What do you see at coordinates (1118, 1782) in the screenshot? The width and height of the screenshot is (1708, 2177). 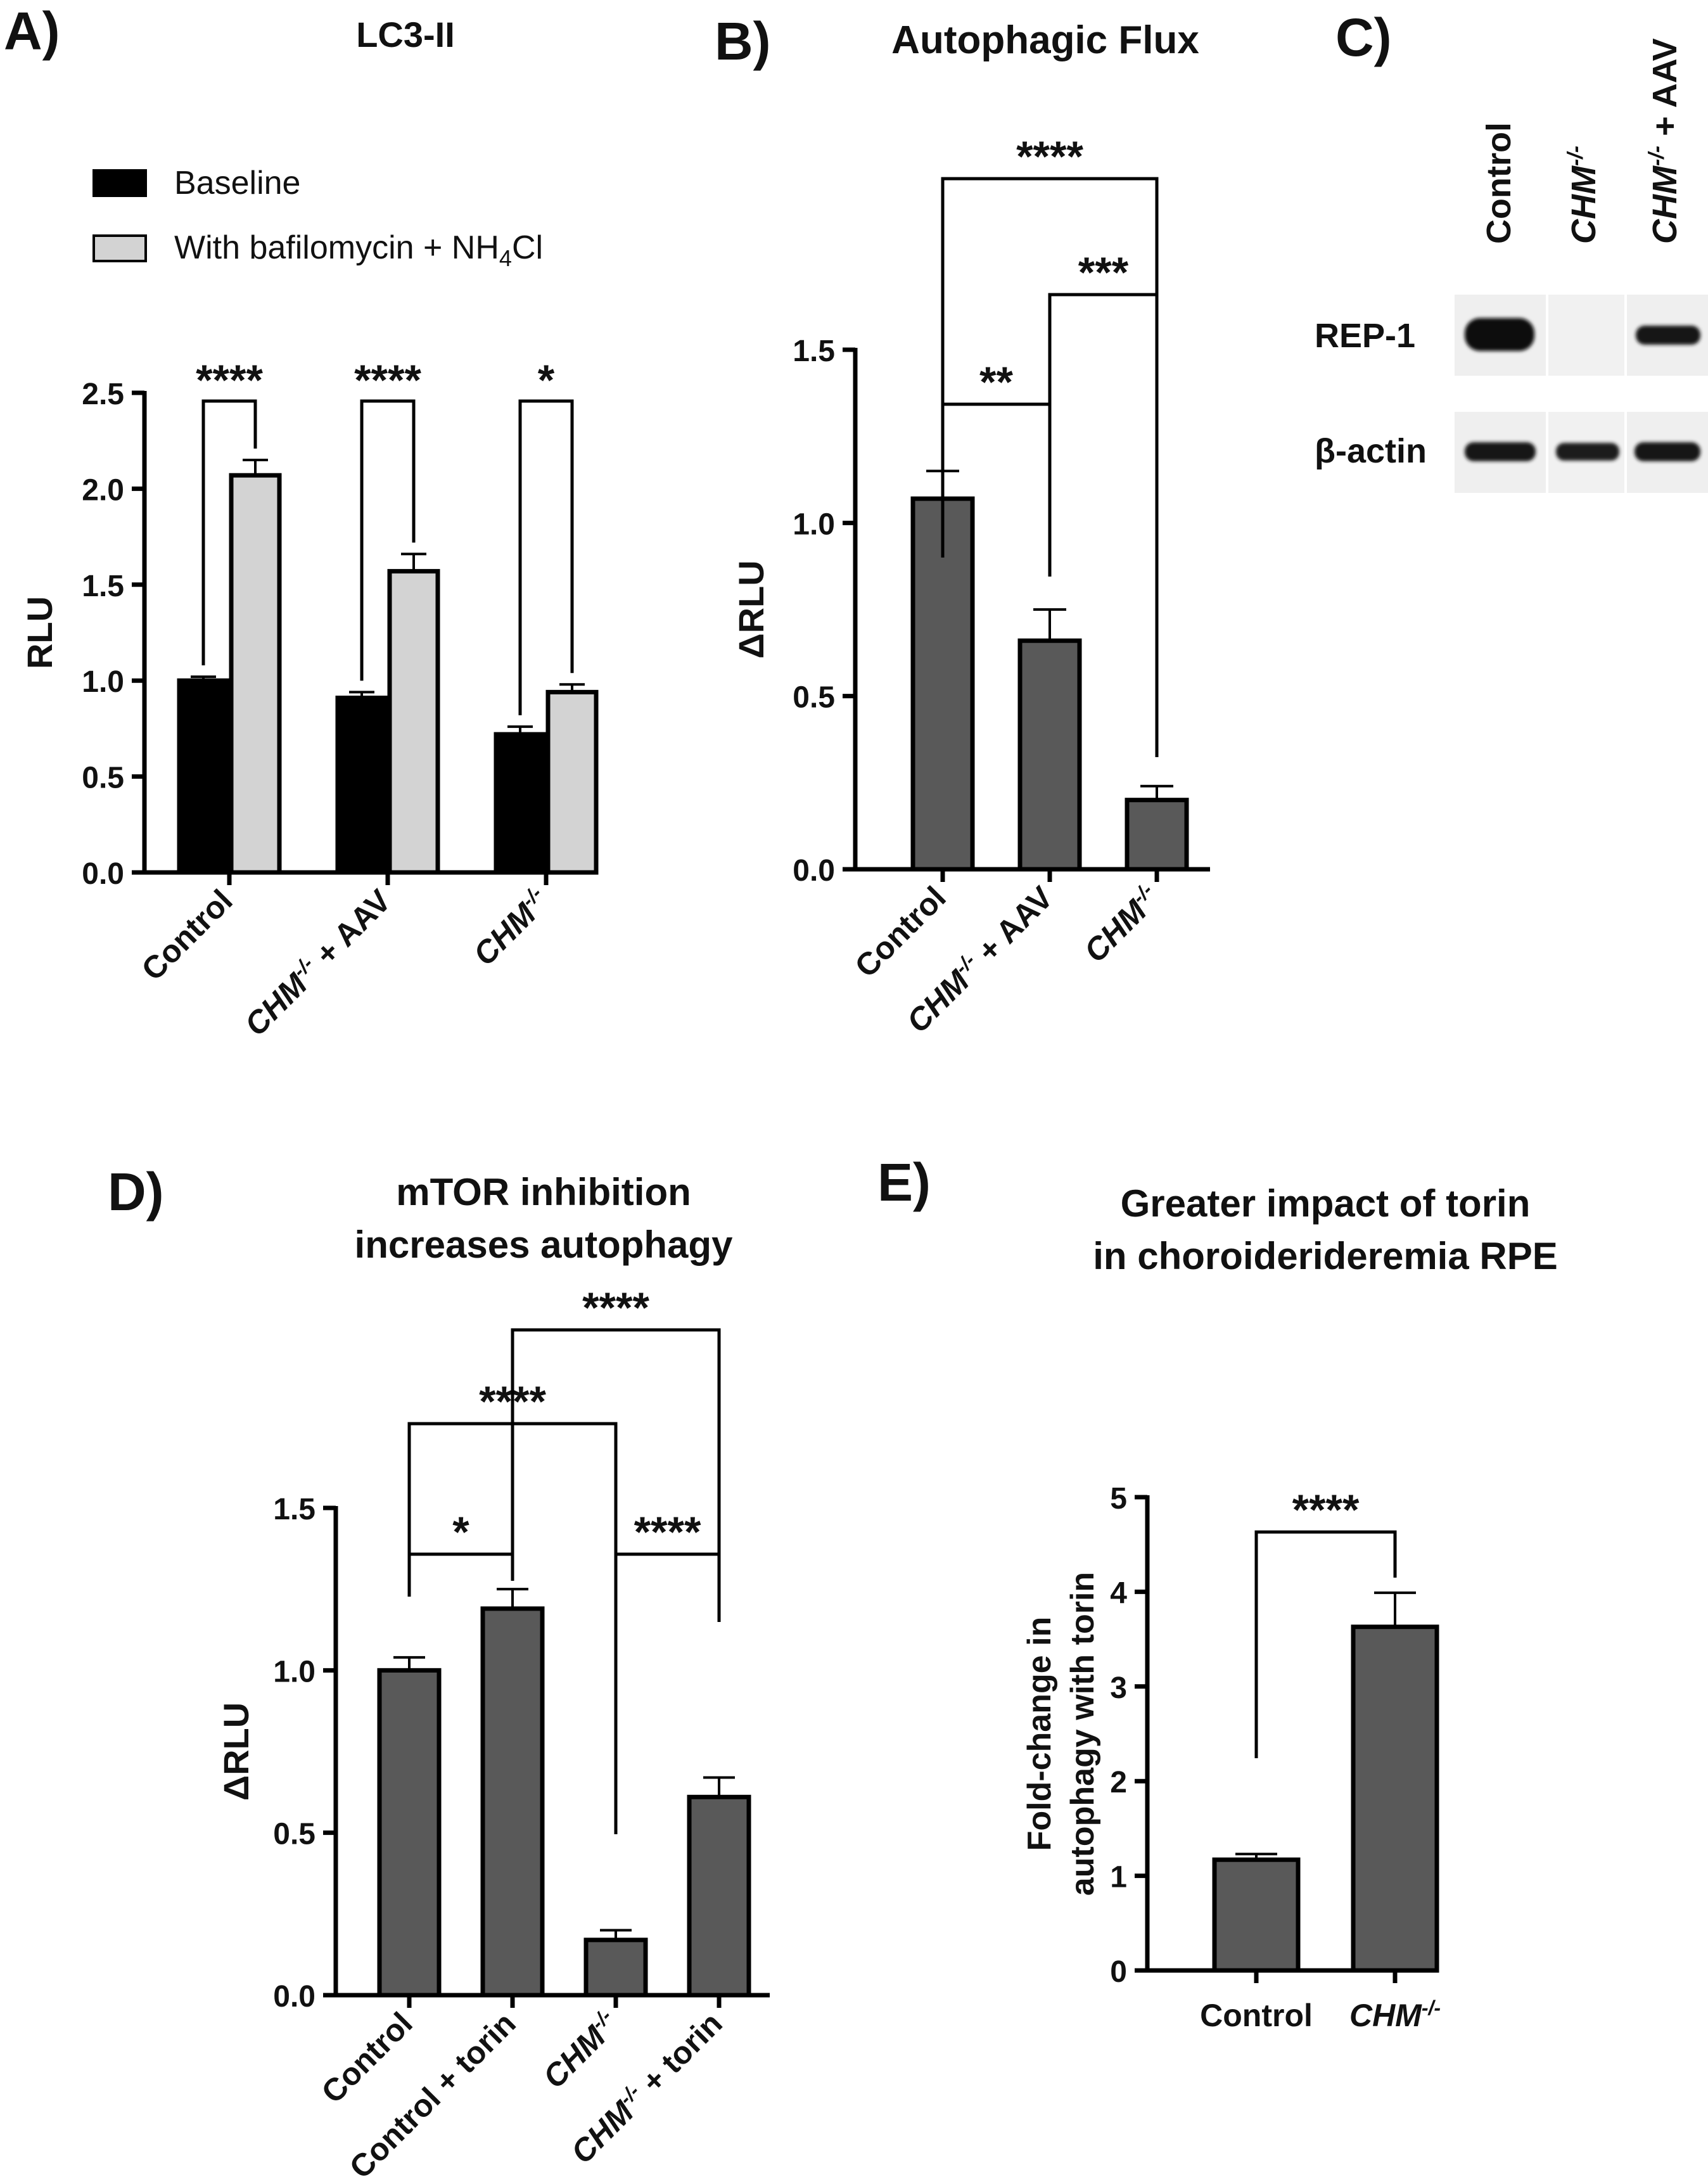 I see `y-tick-label: 2` at bounding box center [1118, 1782].